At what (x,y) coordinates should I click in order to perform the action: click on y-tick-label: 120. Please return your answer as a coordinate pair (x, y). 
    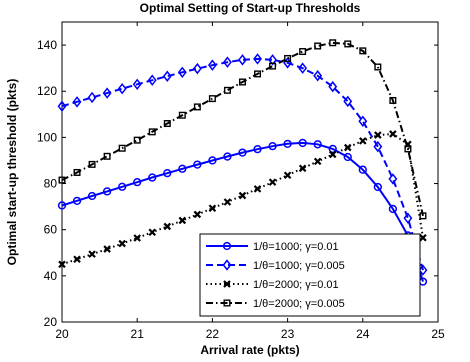
    Looking at the image, I should click on (47, 91).